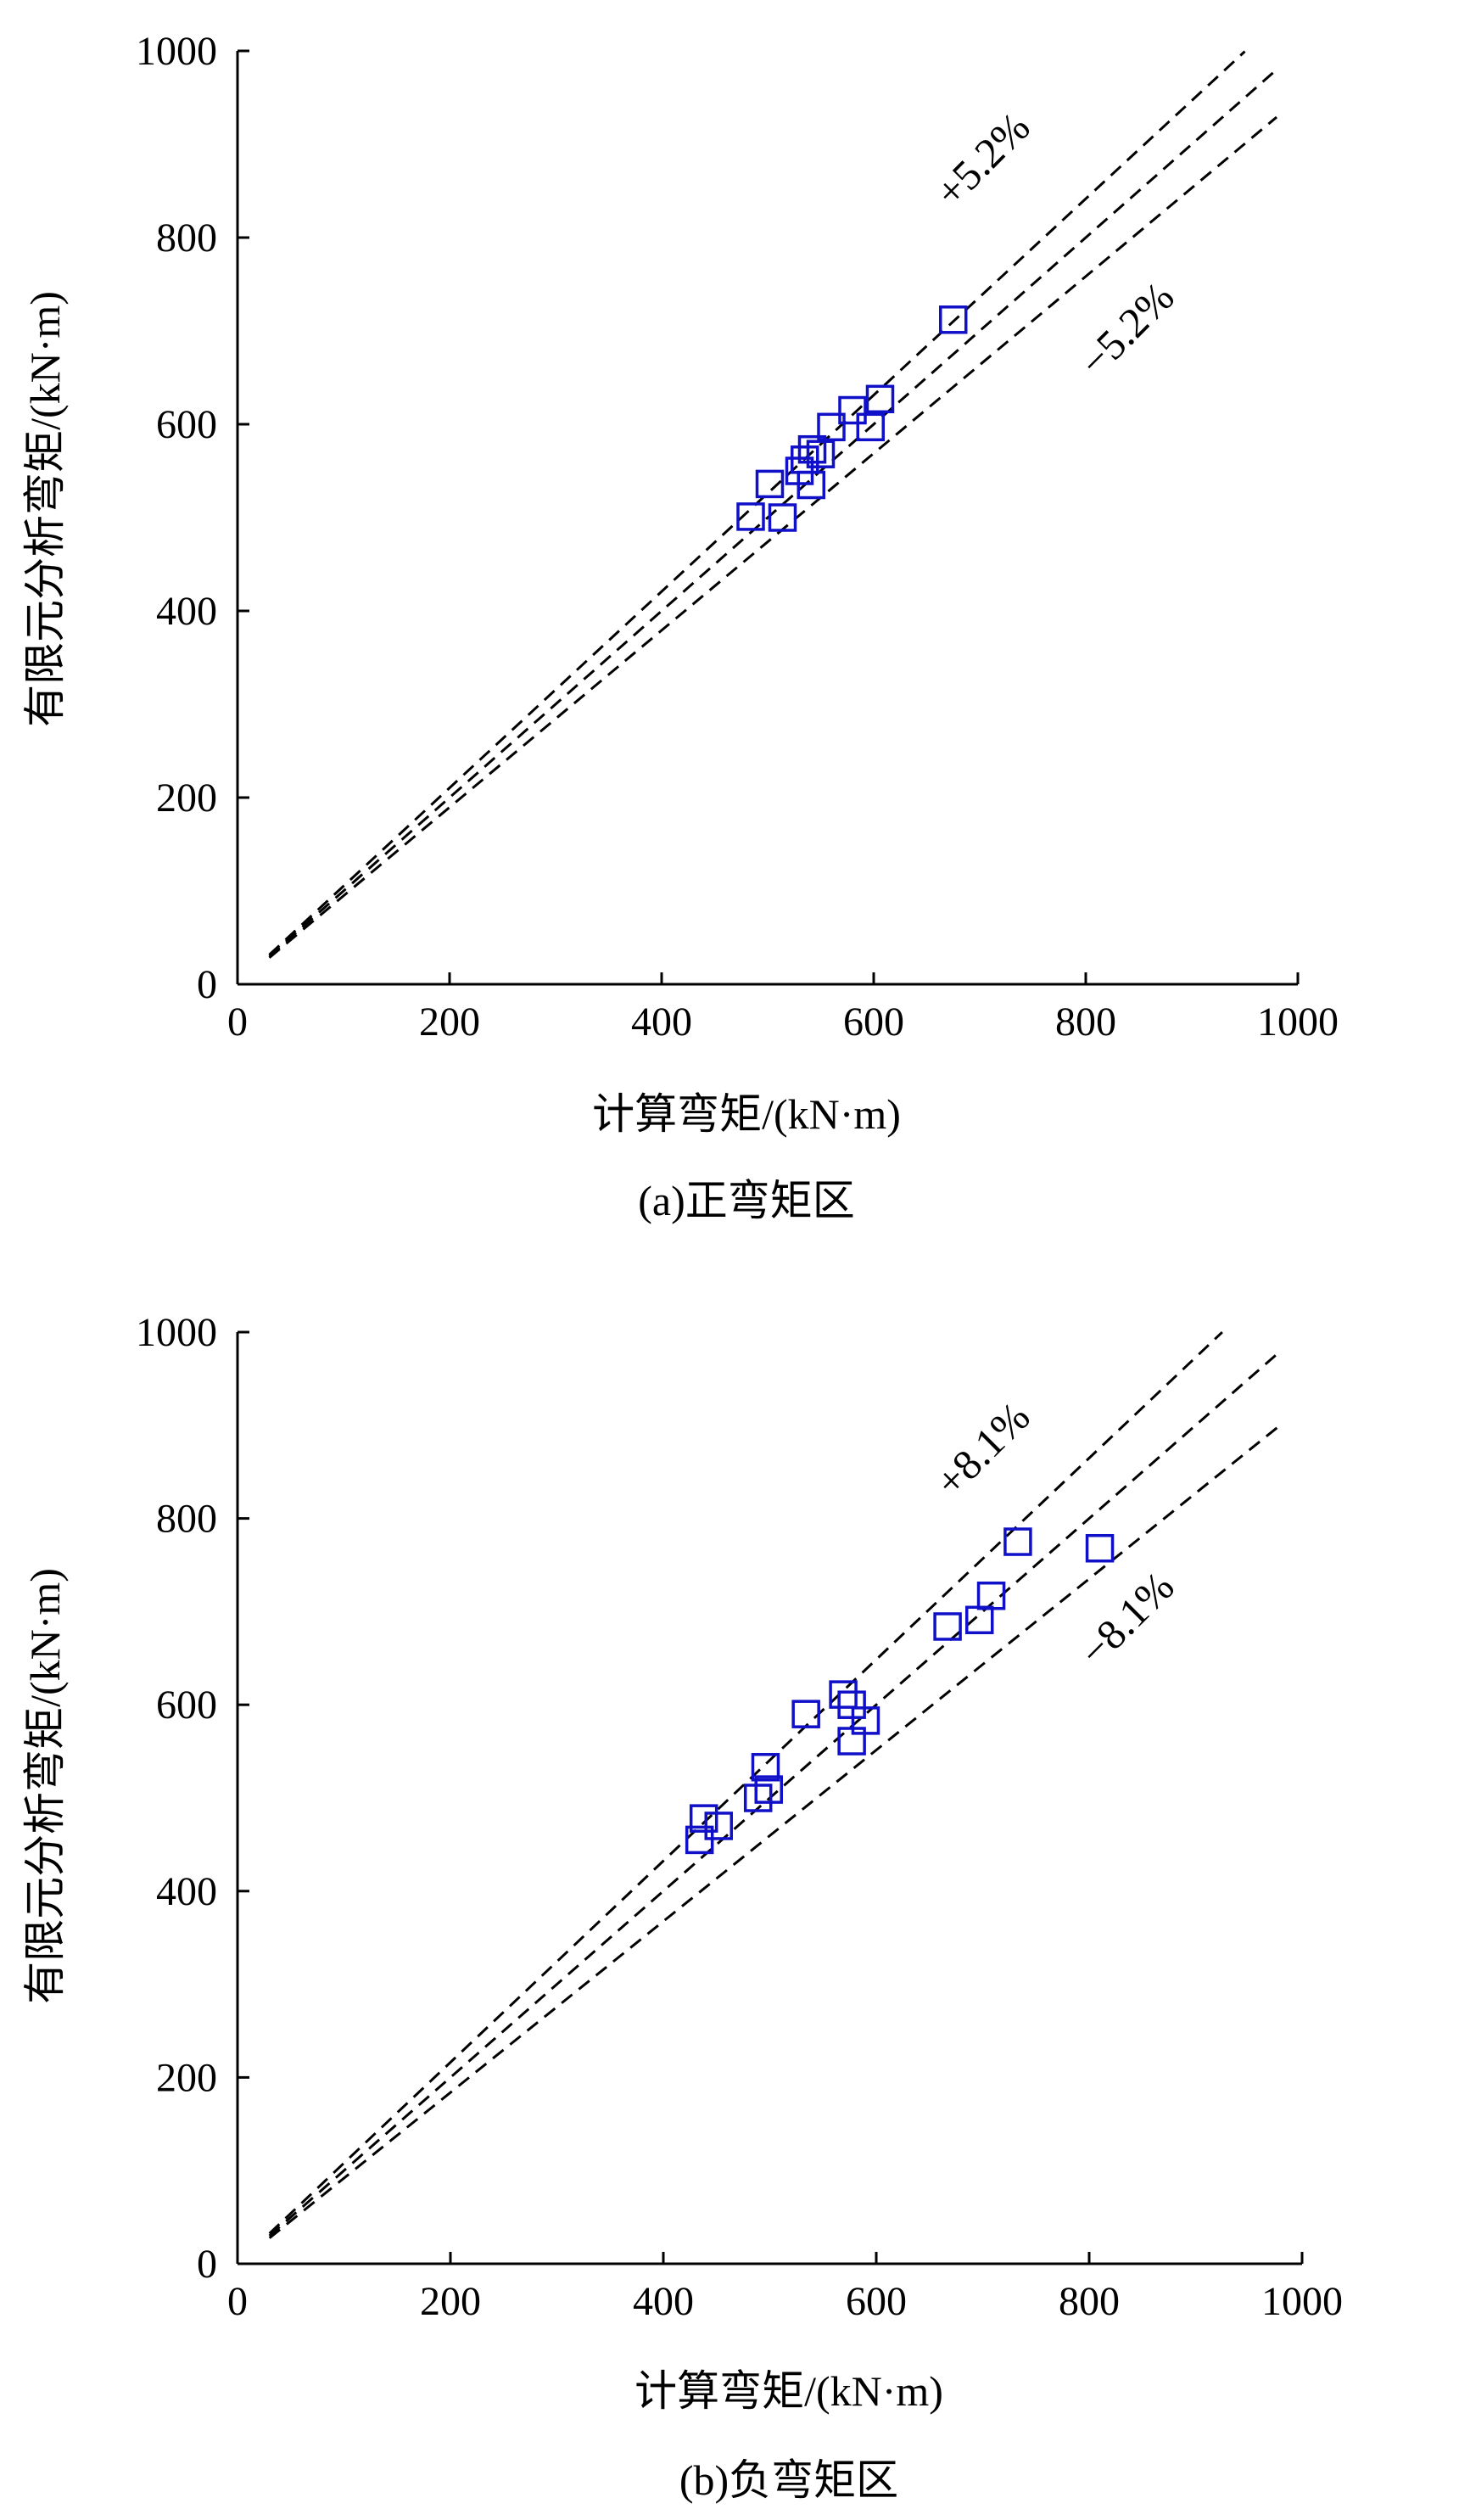 The width and height of the screenshot is (1459, 2520). I want to click on upper-bound-label: +5.2%, so click(981, 159).